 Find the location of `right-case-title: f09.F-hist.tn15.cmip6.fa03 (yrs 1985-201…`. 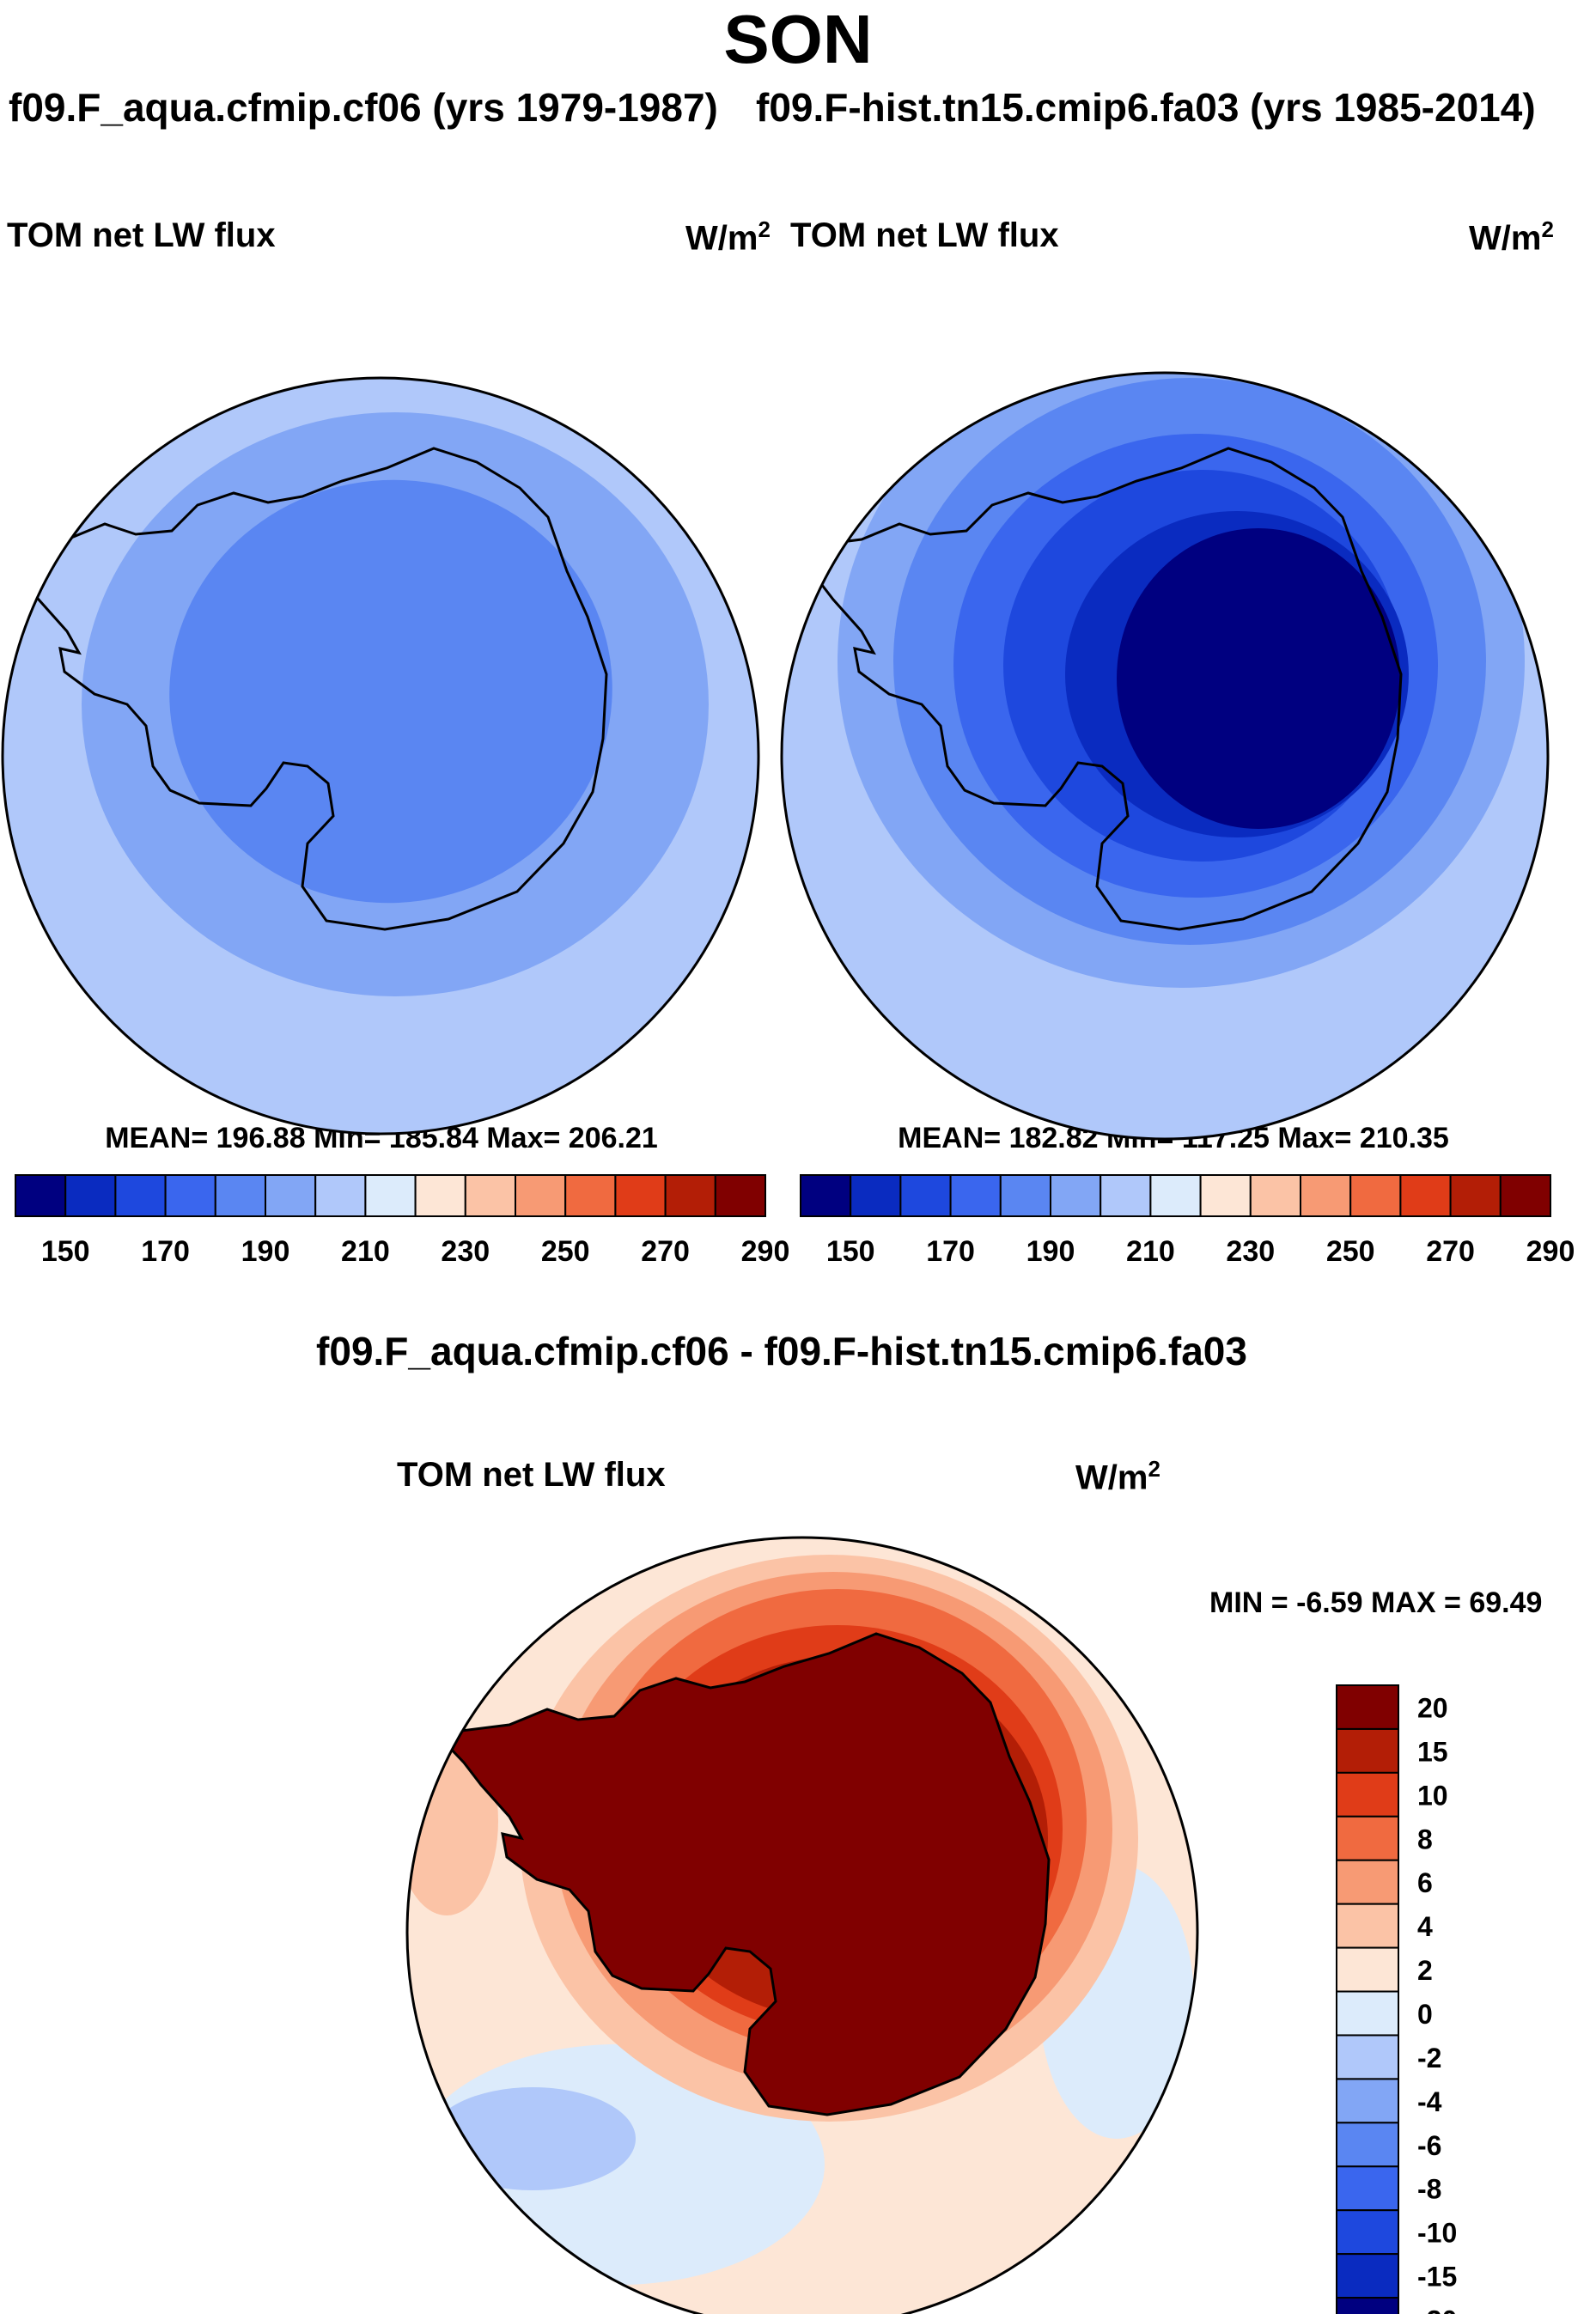

right-case-title: f09.F-hist.tn15.cmip6.fa03 (yrs 1985-201… is located at coordinates (1146, 107).